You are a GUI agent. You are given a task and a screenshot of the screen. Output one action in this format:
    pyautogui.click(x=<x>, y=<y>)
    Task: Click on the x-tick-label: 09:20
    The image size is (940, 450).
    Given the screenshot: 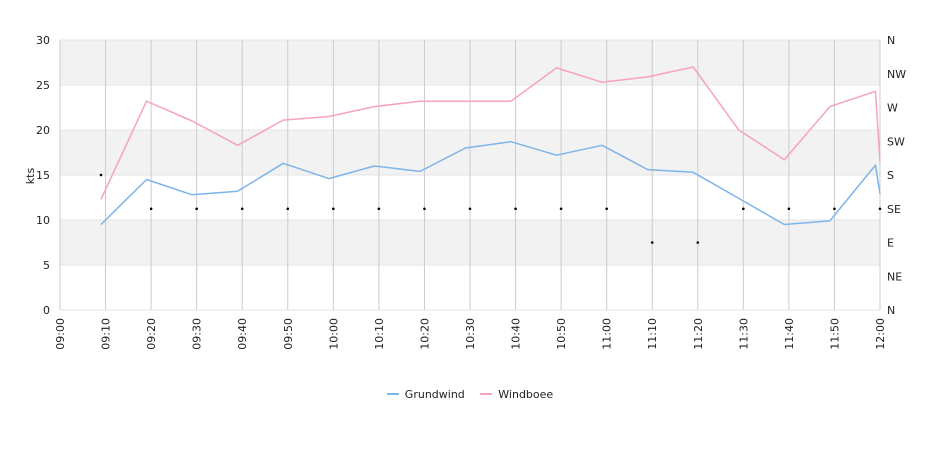 What is the action you would take?
    pyautogui.click(x=151, y=334)
    